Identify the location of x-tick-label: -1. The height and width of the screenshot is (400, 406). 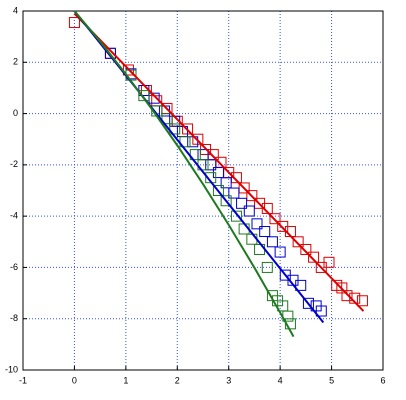
(23, 380).